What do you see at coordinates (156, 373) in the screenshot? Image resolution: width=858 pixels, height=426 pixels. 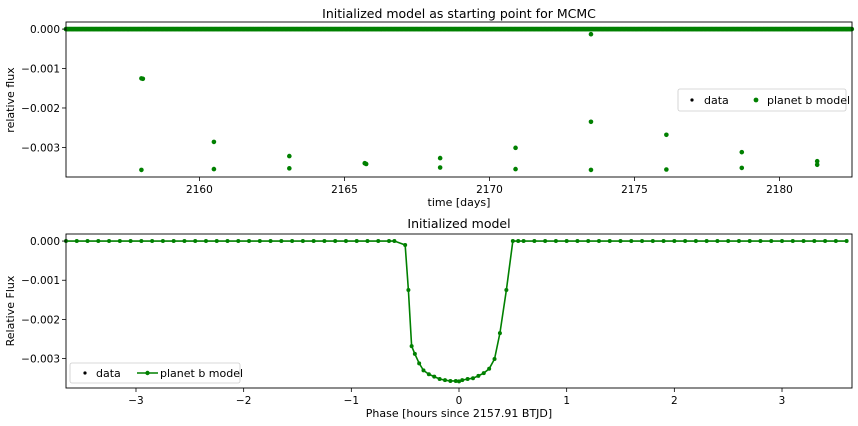 I see `bottom-legend: data planet b model` at bounding box center [156, 373].